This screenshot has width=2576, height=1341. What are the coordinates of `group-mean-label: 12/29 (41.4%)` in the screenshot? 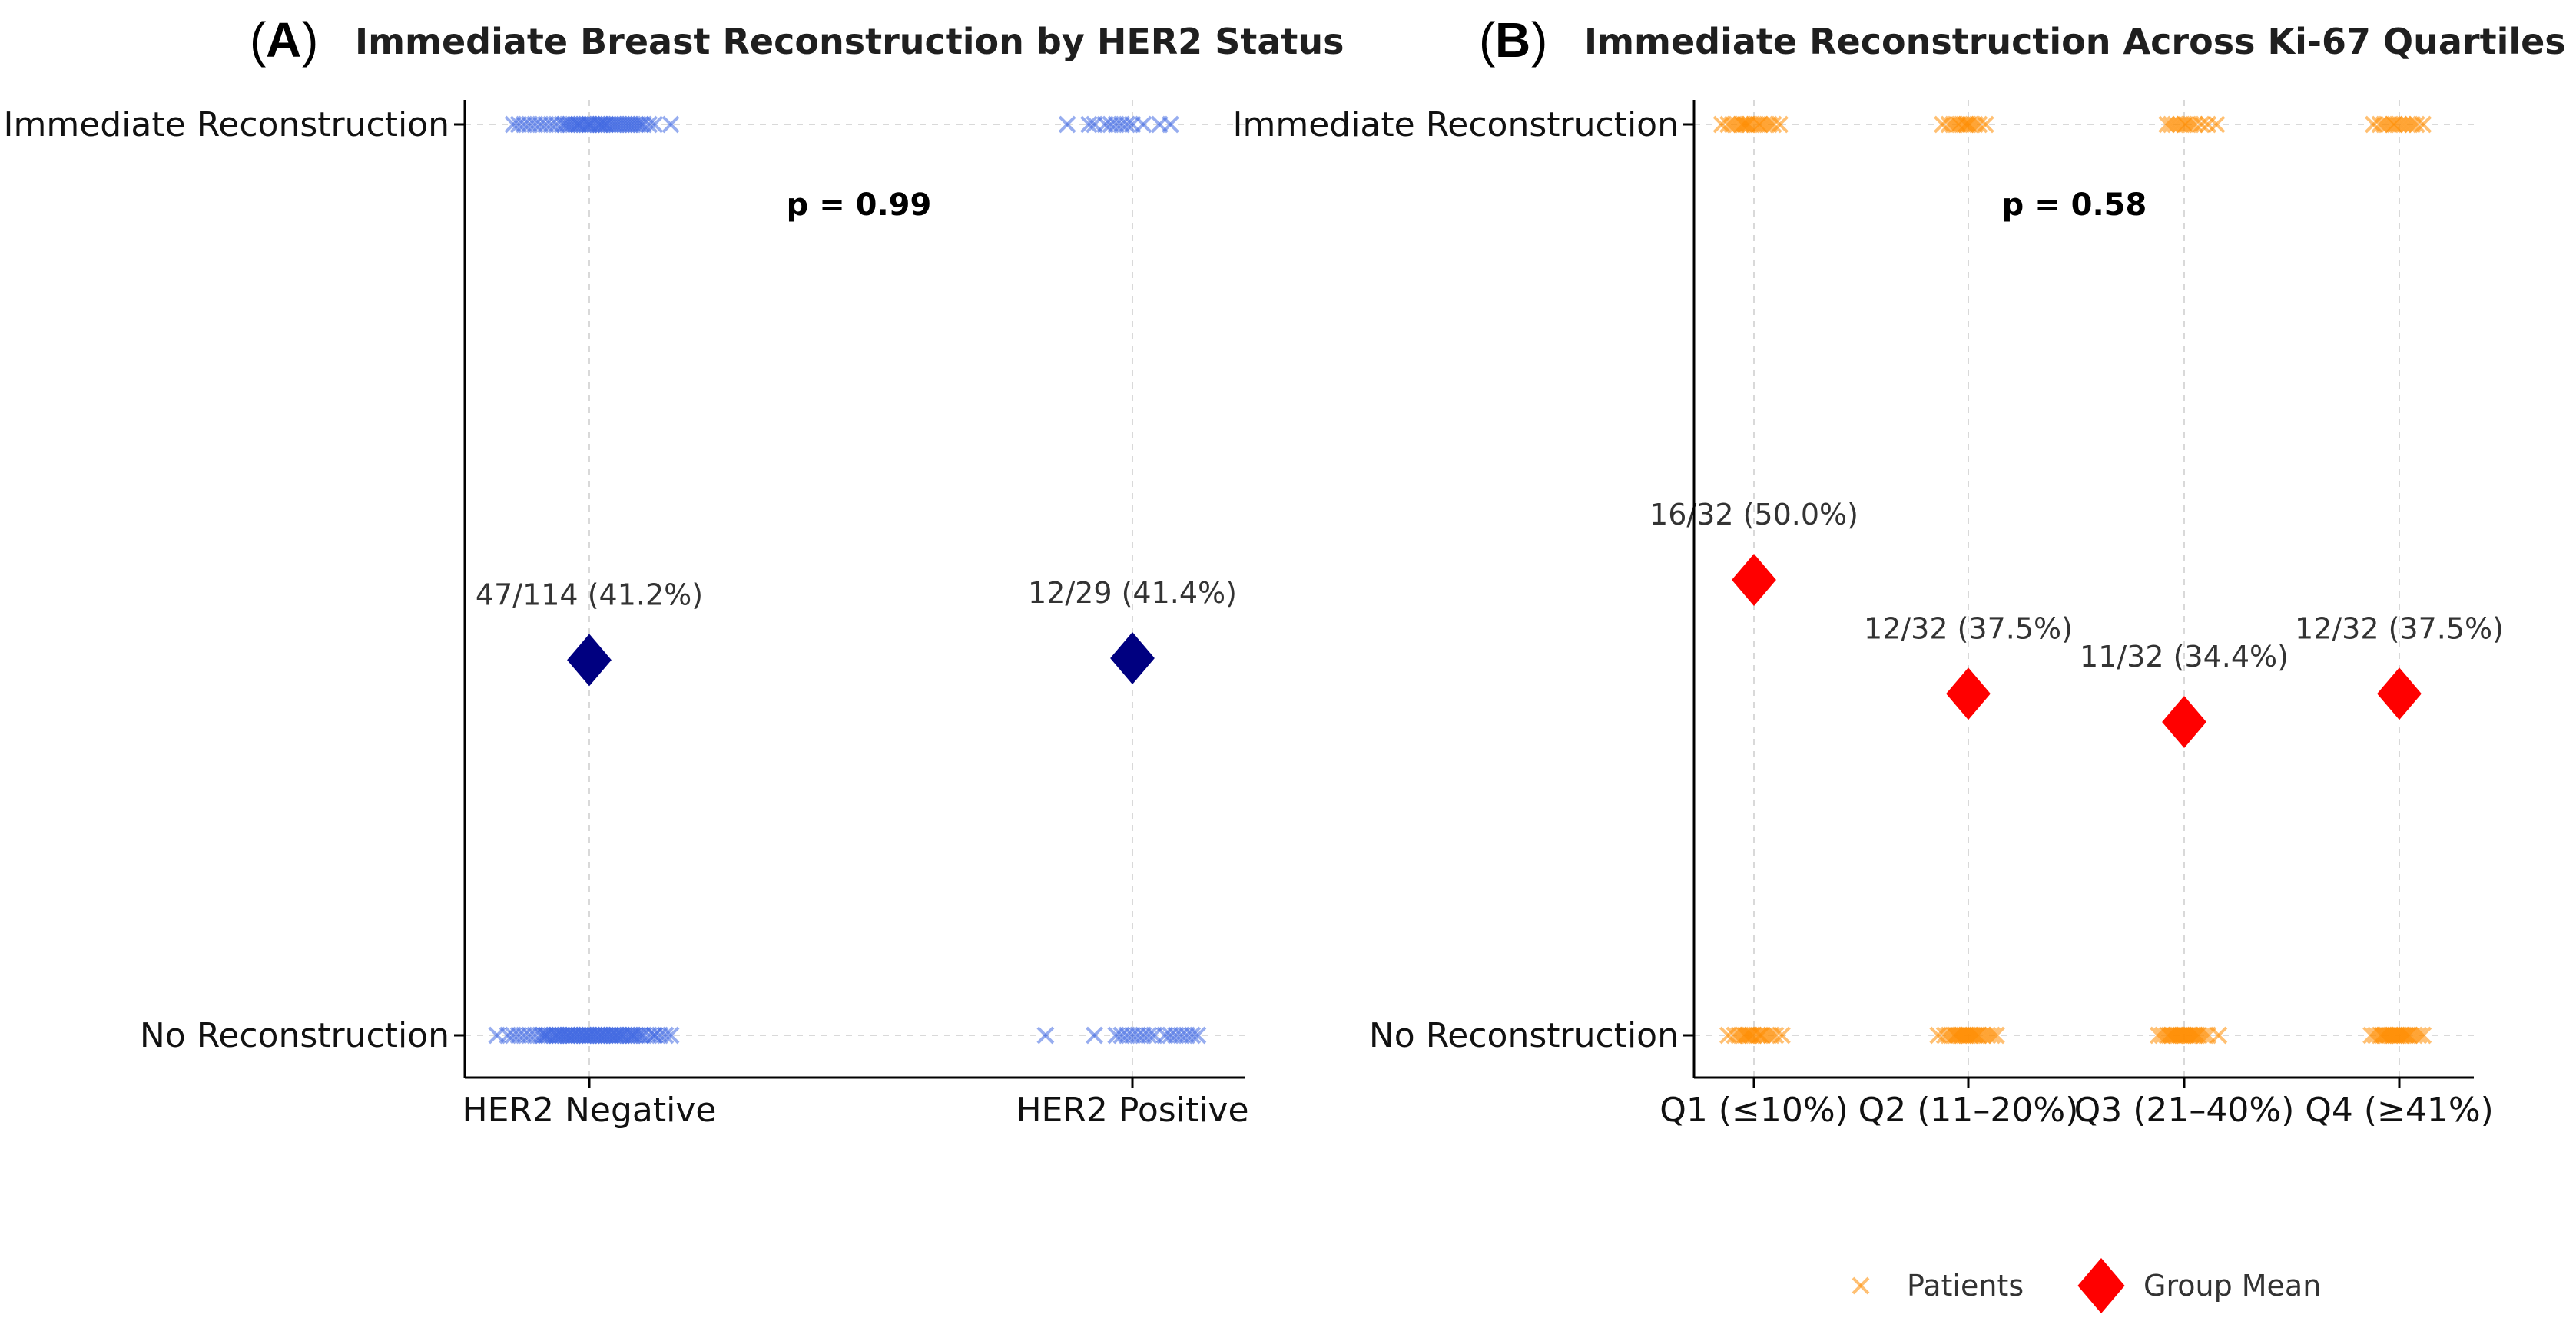 It's located at (1132, 593).